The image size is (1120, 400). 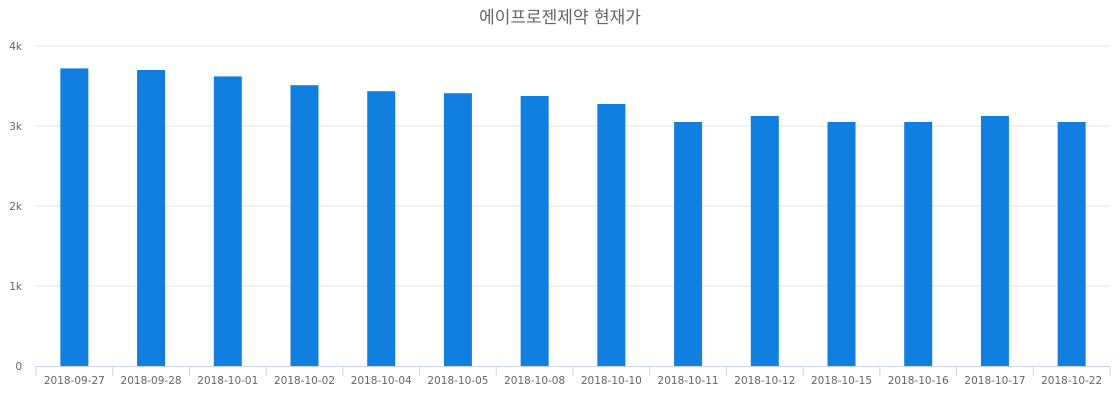 What do you see at coordinates (841, 381) in the screenshot?
I see `x-tick-label: 2018-10-15` at bounding box center [841, 381].